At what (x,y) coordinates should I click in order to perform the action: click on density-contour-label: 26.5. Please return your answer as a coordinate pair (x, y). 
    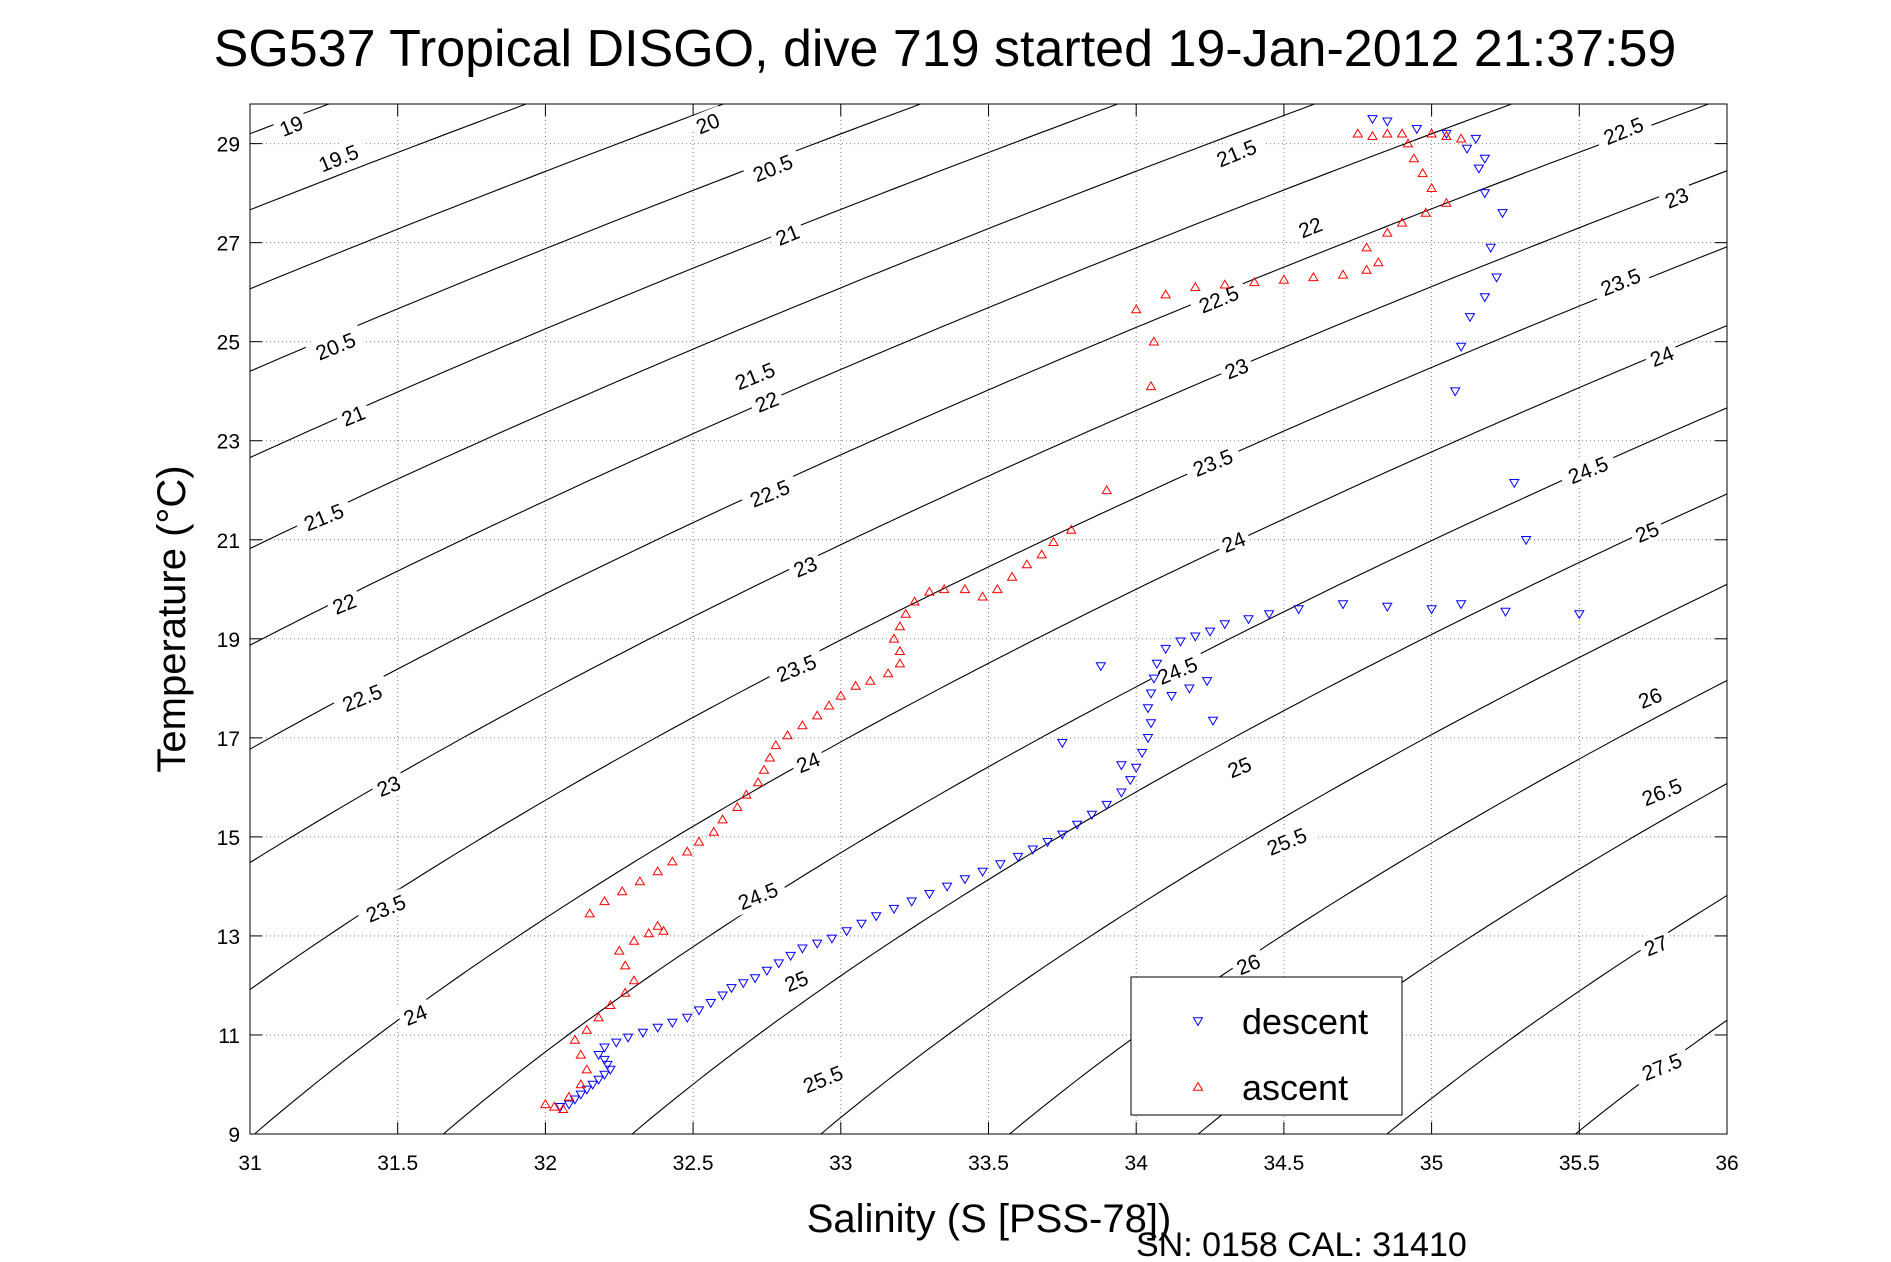
    Looking at the image, I should click on (1662, 792).